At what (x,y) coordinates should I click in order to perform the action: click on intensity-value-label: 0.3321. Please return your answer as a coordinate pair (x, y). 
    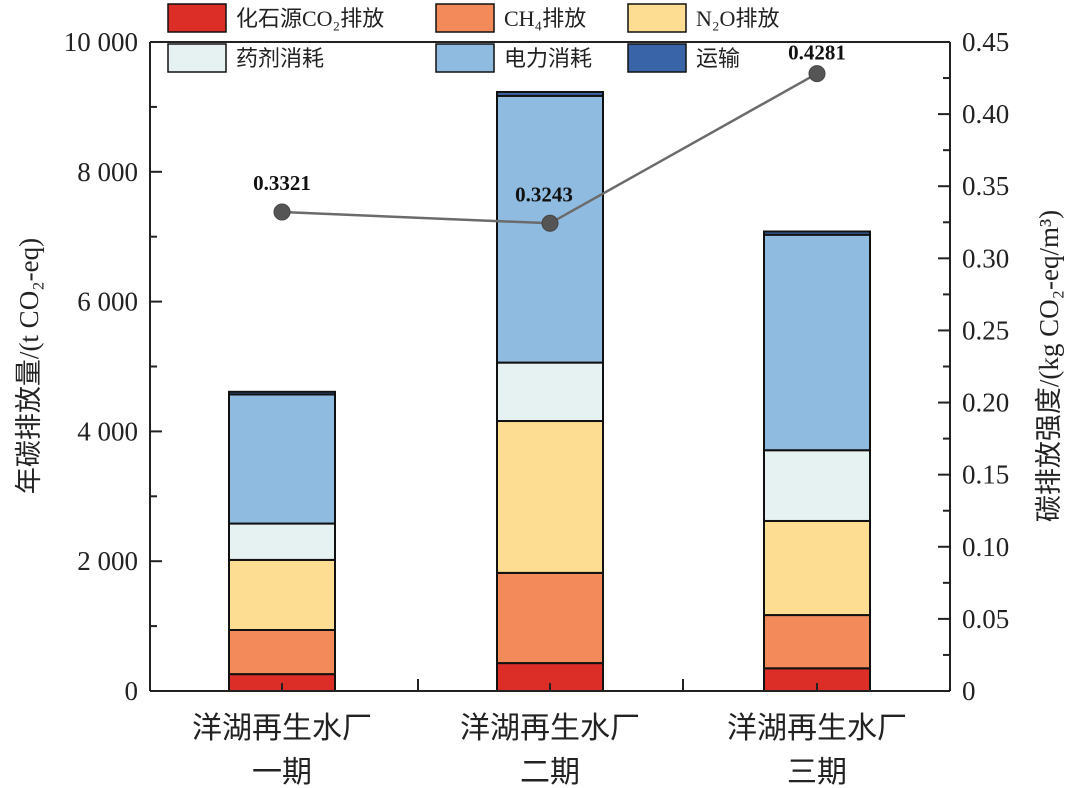
    Looking at the image, I should click on (282, 183).